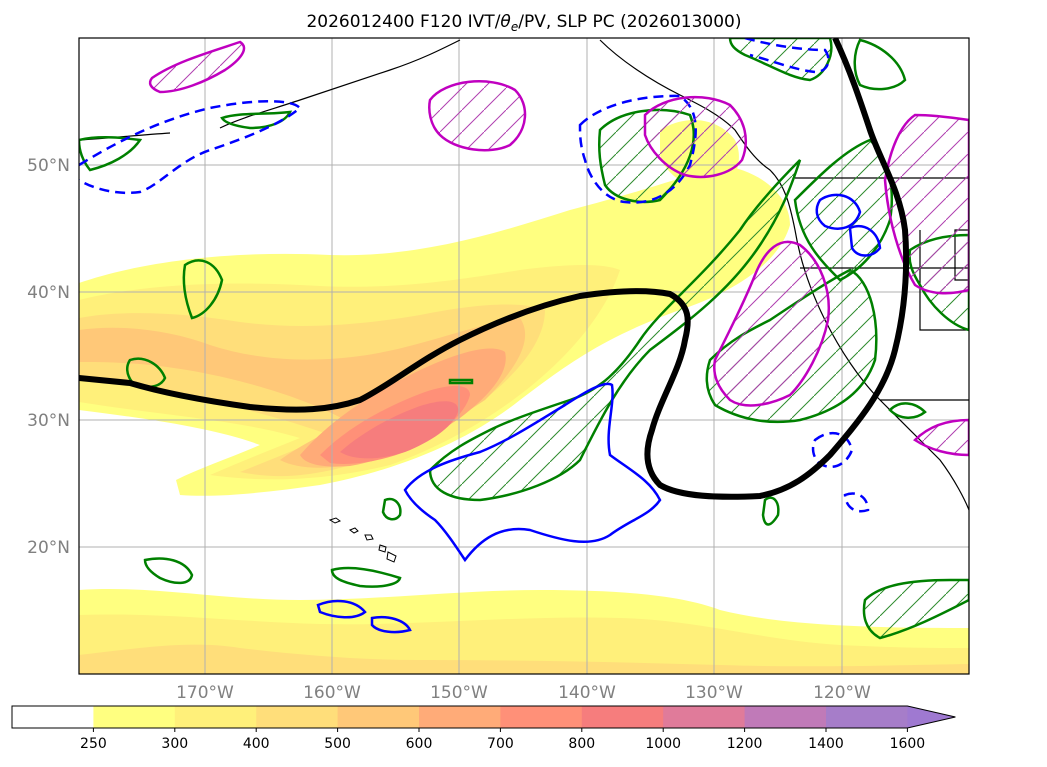 The image size is (1047, 767). Describe the element at coordinates (908, 744) in the screenshot. I see `colorbar-tick-label: 1600` at that location.